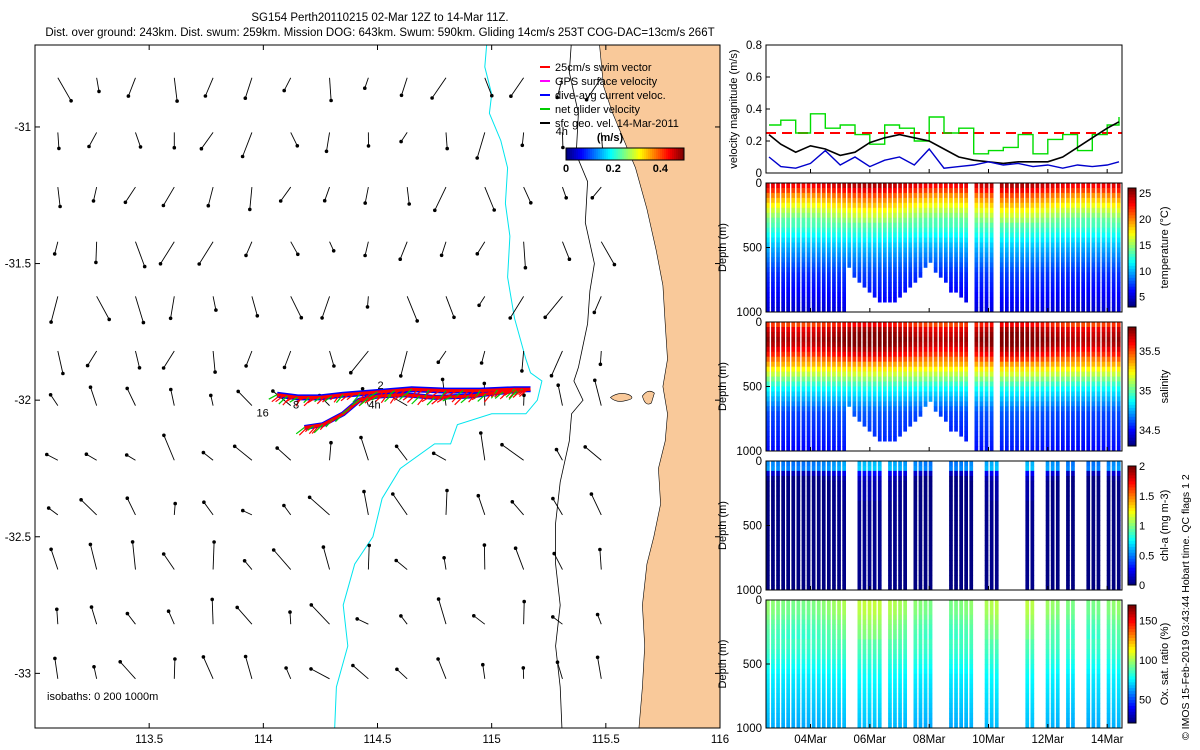 The width and height of the screenshot is (1200, 750). I want to click on track-label: 8, so click(296, 405).